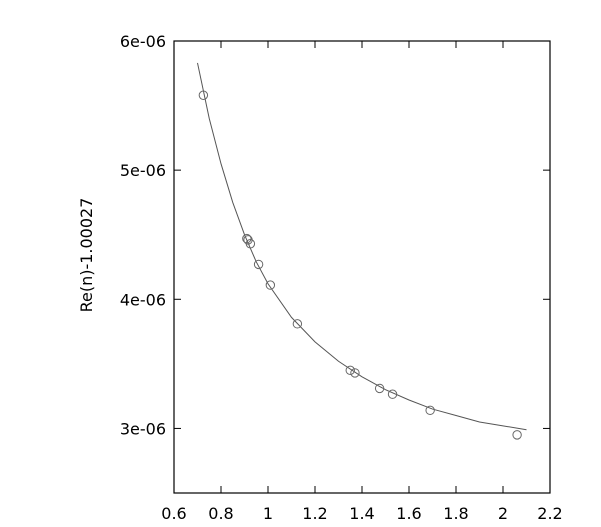 Image resolution: width=601 pixels, height=527 pixels. Describe the element at coordinates (314, 513) in the screenshot. I see `x-tick-label: 1.2` at that location.